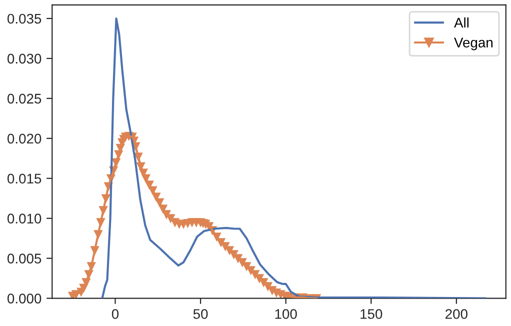  Describe the element at coordinates (461, 22) in the screenshot. I see `legend-label: All` at that location.